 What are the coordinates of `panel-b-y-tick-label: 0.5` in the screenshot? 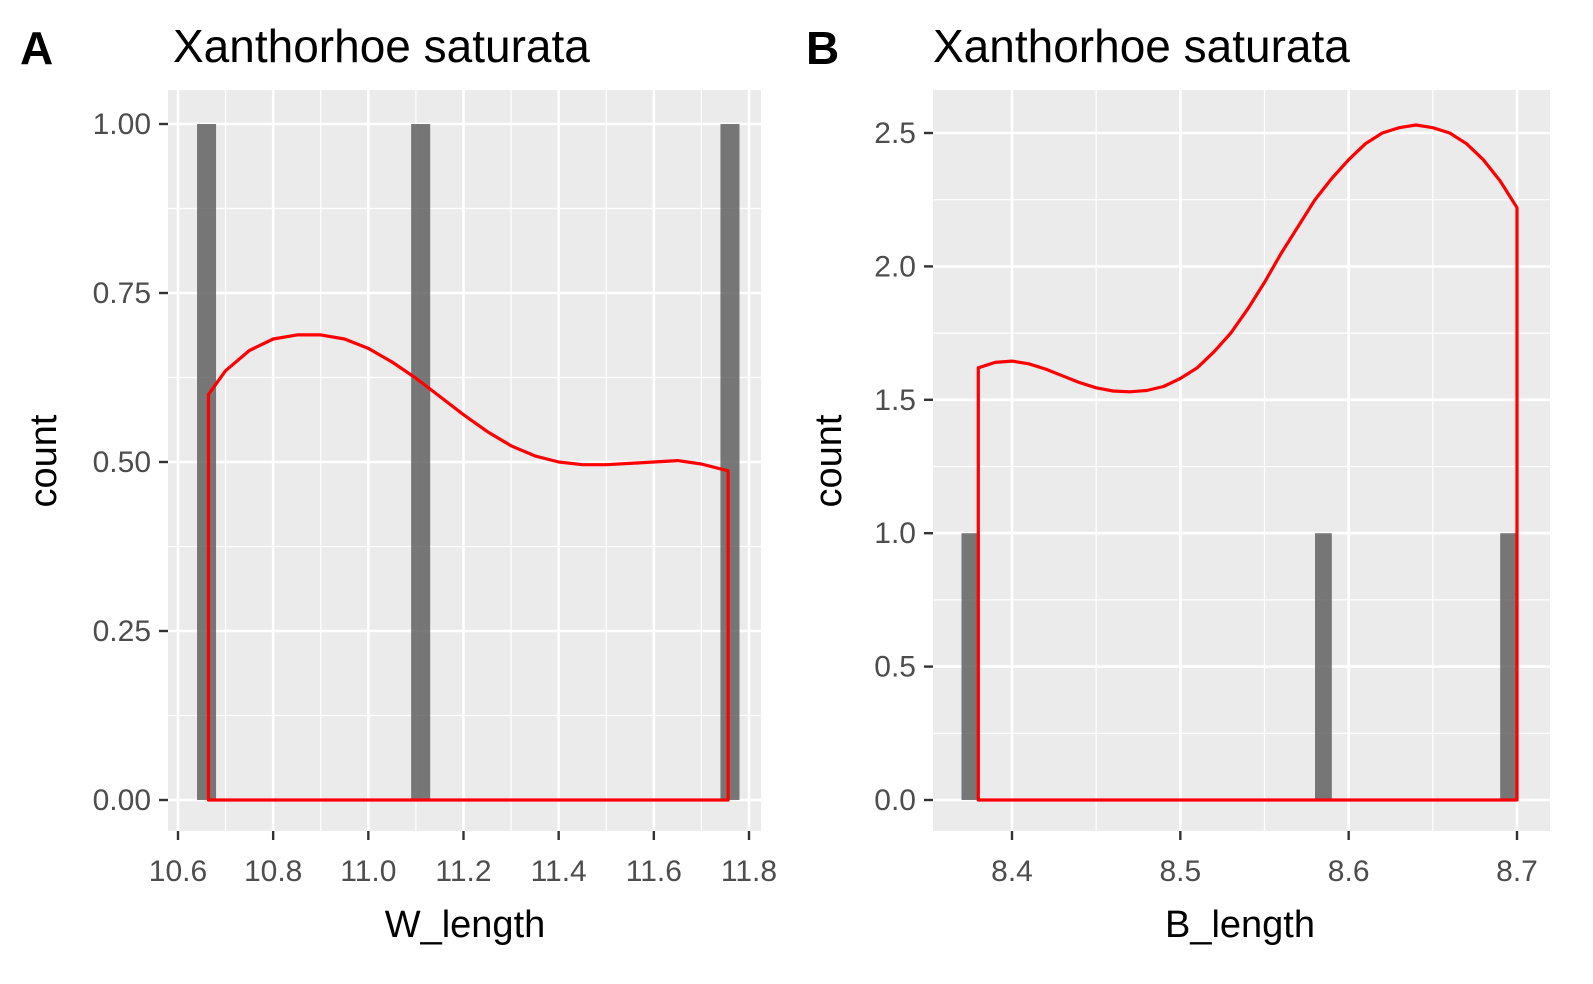 It's located at (895, 667).